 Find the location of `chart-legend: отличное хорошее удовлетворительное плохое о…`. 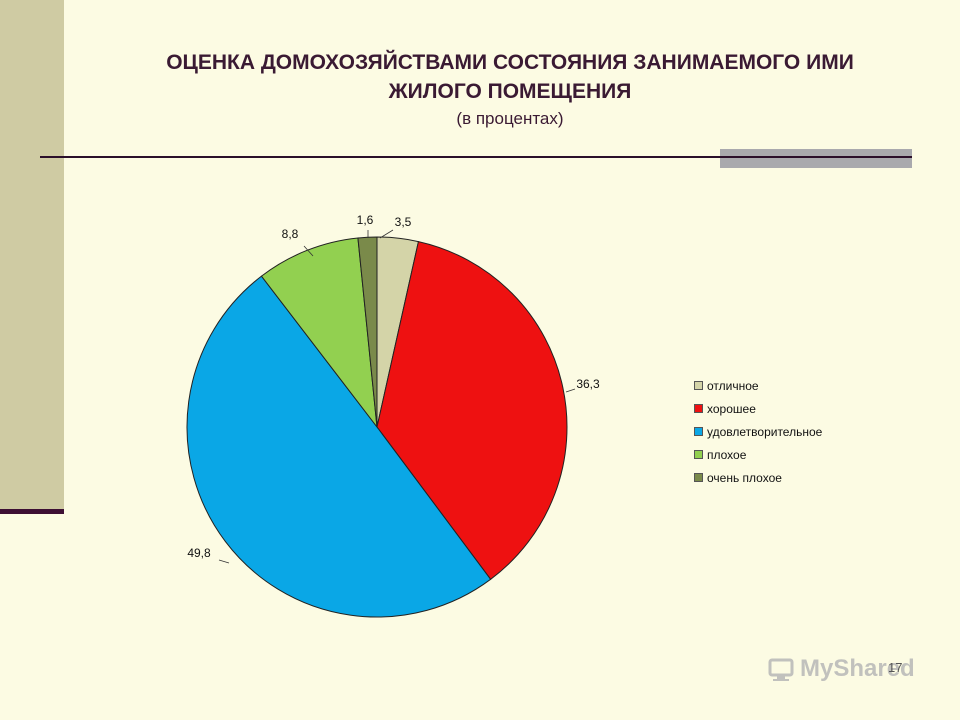

chart-legend: отличное хорошее удовлетворительное плохое о… is located at coordinates (758, 431).